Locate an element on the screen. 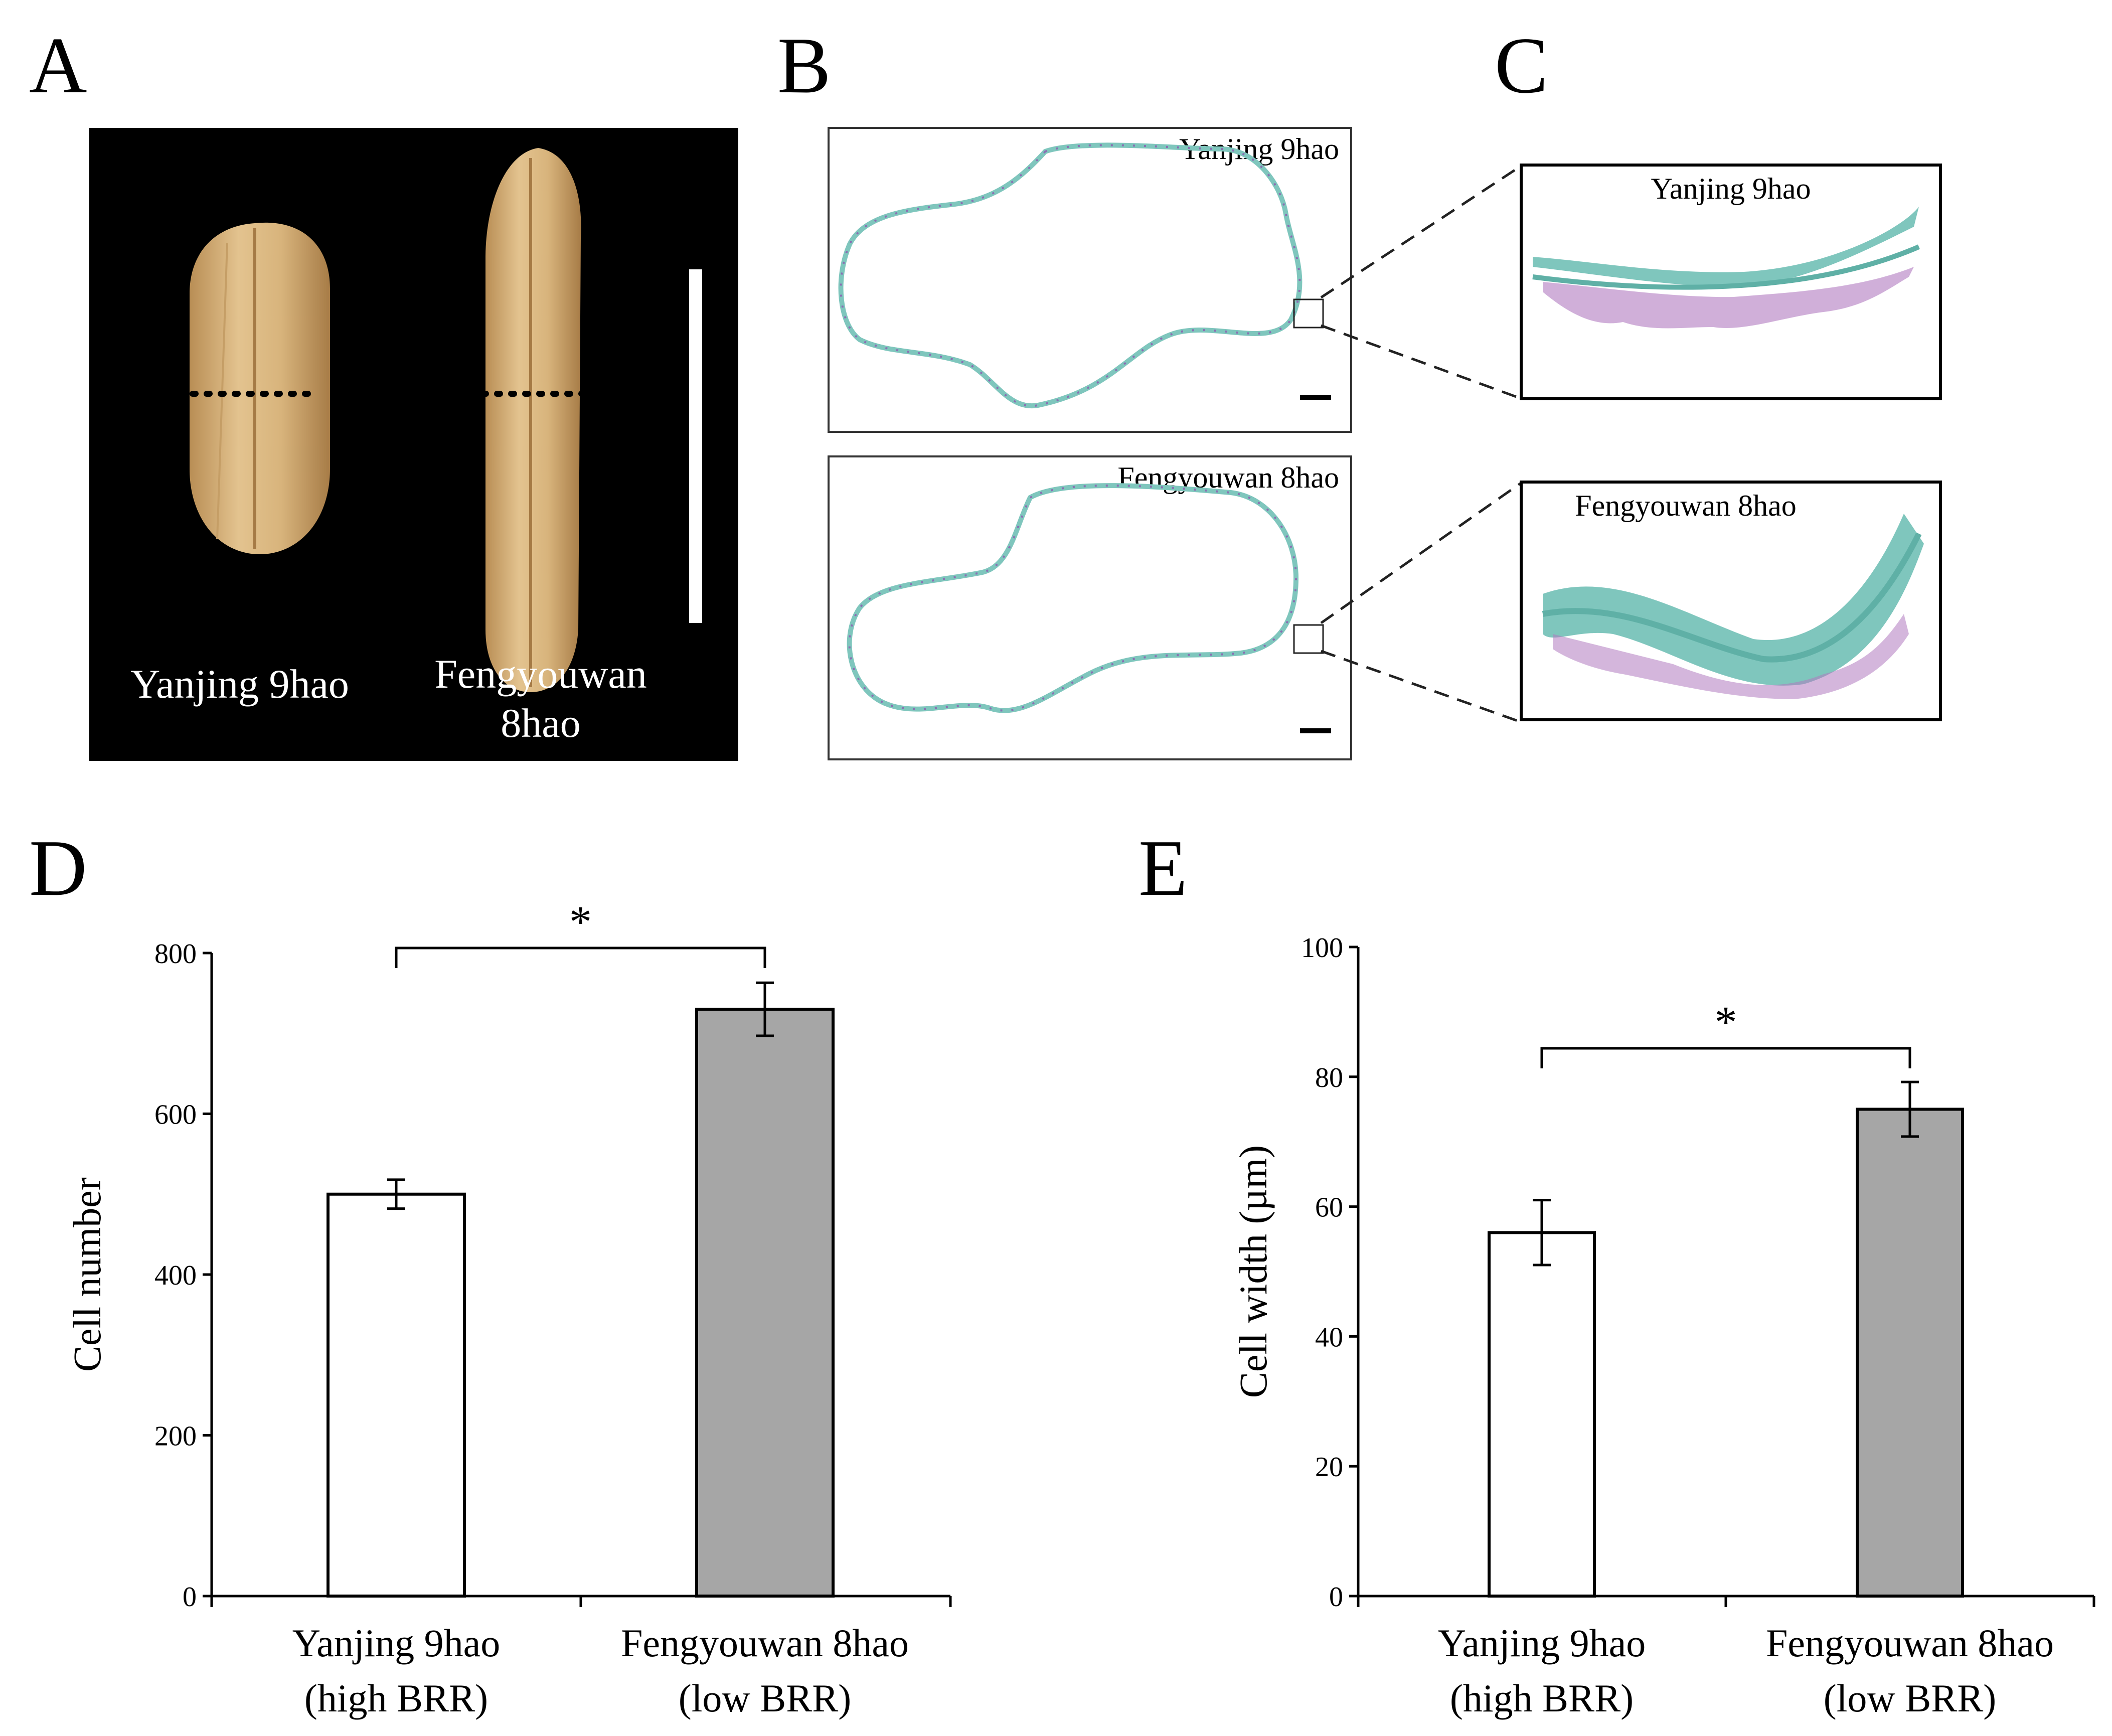 The width and height of the screenshot is (2112, 1736). section-scale-bar-top is located at coordinates (1315, 397).